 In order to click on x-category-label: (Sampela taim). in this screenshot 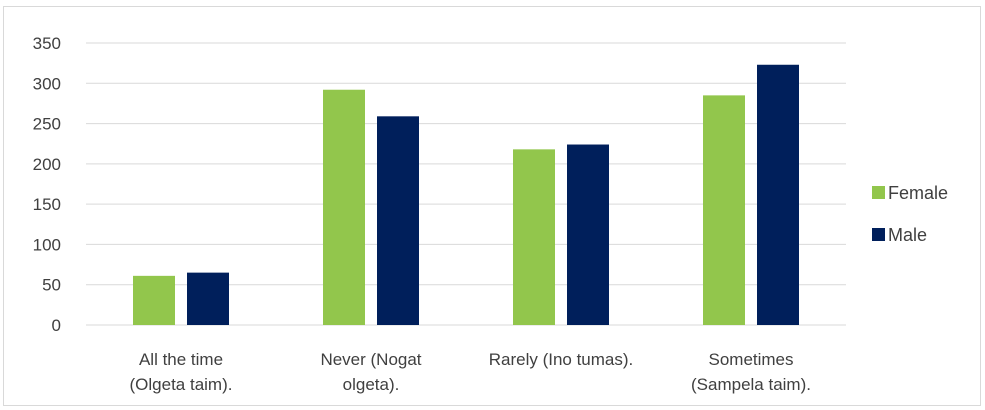, I will do `click(751, 384)`.